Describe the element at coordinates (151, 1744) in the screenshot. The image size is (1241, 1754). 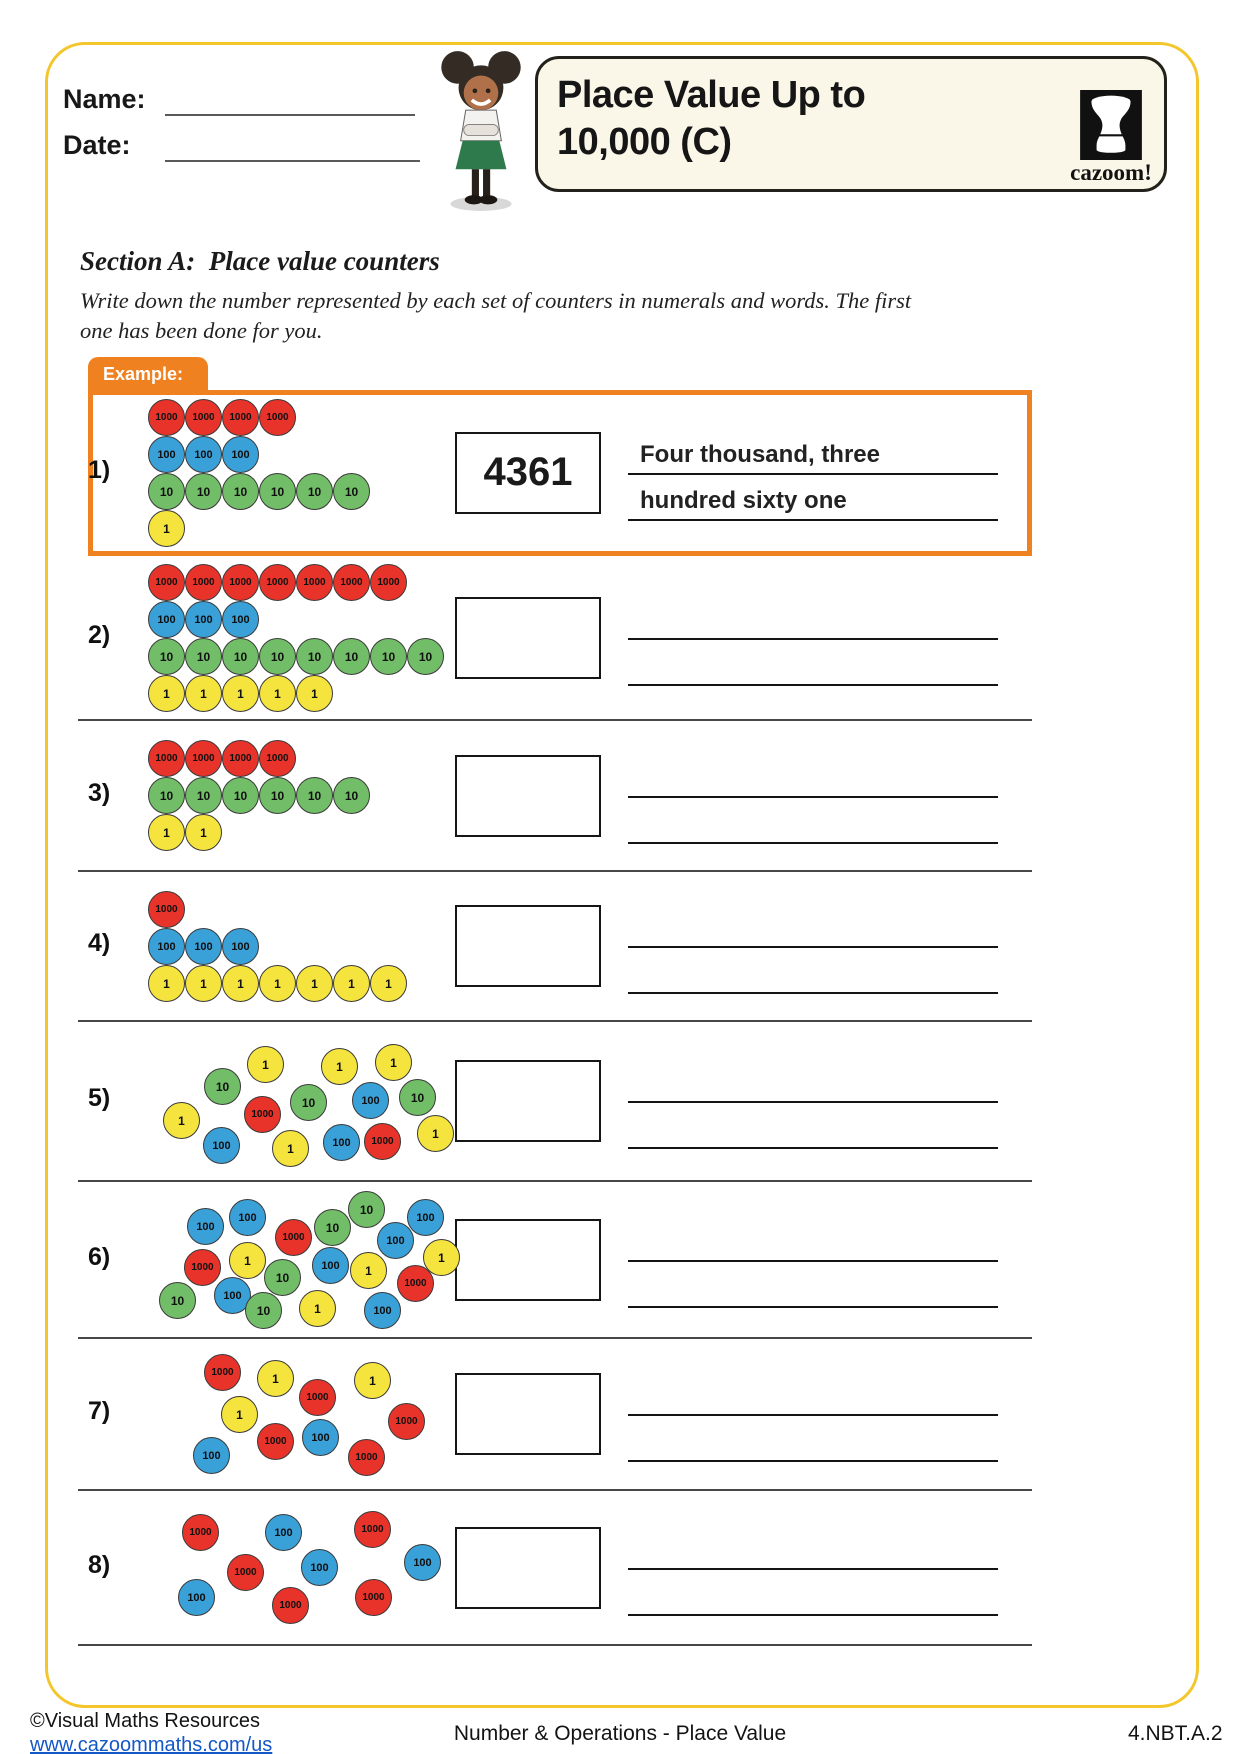
I see `website-link: www.cazoommaths.com/us` at that location.